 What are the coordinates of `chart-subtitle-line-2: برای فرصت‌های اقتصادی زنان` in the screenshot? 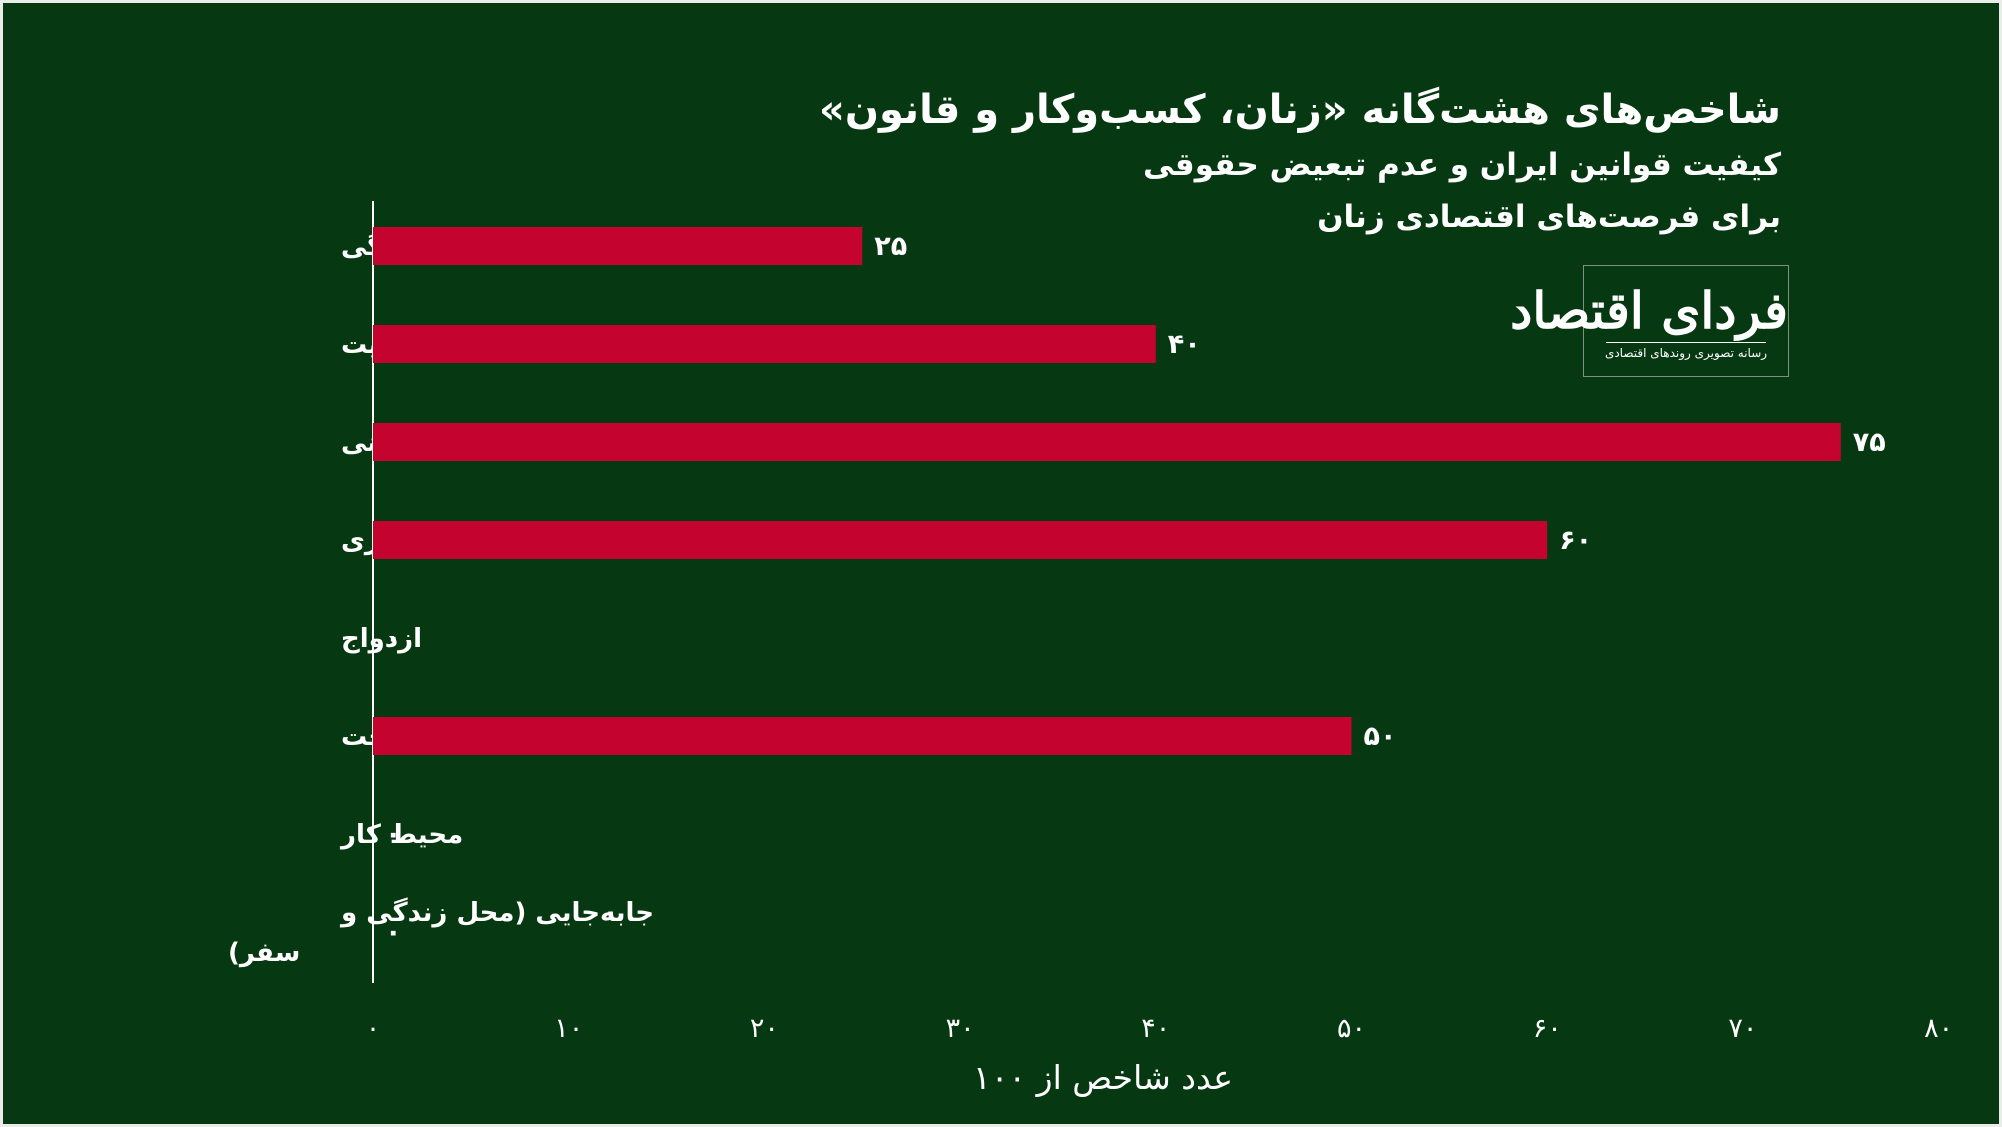 It's located at (1549, 217).